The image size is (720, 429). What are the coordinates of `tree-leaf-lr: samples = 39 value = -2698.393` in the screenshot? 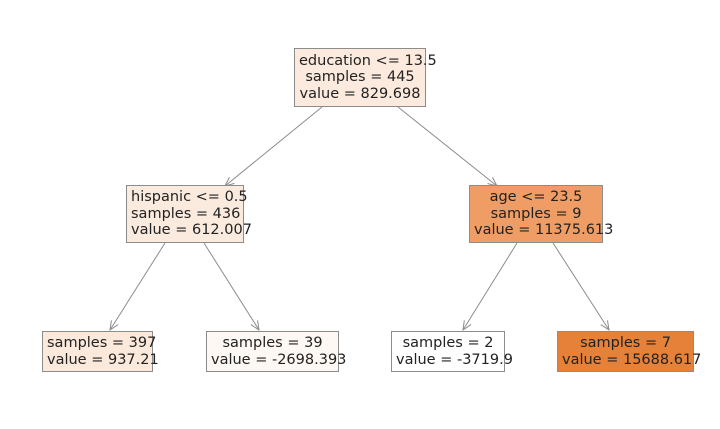 It's located at (276, 351).